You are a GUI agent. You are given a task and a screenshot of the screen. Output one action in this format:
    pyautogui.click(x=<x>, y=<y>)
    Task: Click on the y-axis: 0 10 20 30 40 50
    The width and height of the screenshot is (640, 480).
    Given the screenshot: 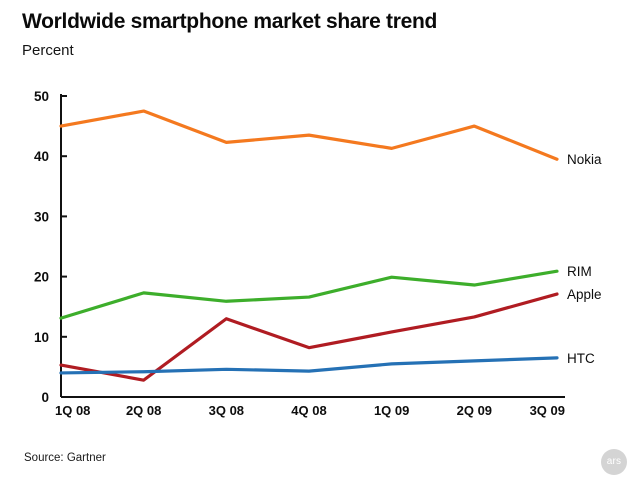 What is the action you would take?
    pyautogui.click(x=50, y=247)
    